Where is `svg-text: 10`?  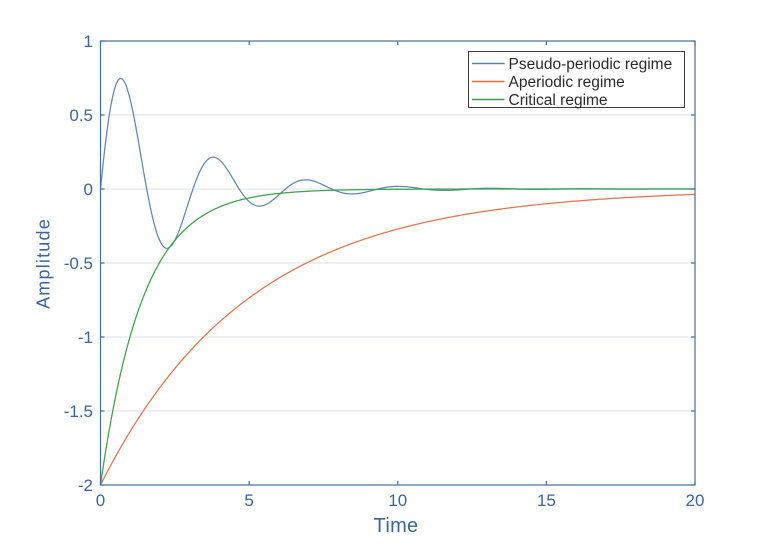 svg-text: 10 is located at coordinates (397, 500).